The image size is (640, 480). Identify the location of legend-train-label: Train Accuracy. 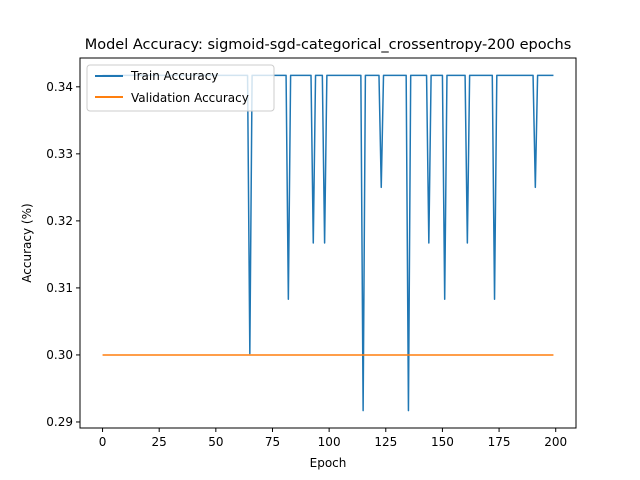
(174, 76).